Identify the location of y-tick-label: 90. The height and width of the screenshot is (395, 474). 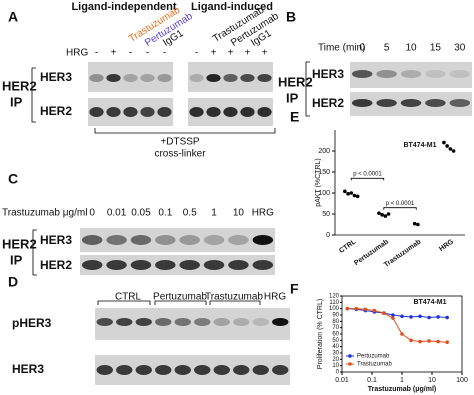
(335, 316).